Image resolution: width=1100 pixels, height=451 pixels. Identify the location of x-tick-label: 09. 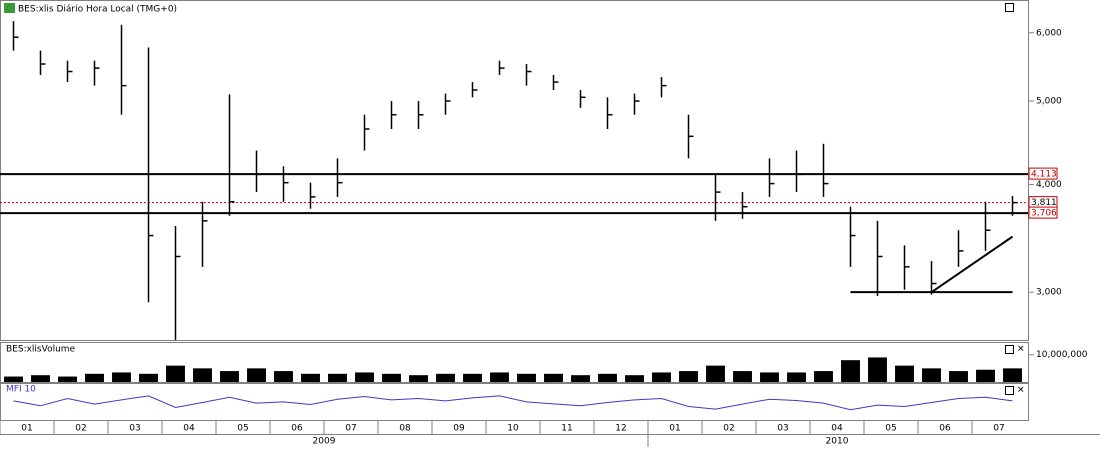
(459, 429).